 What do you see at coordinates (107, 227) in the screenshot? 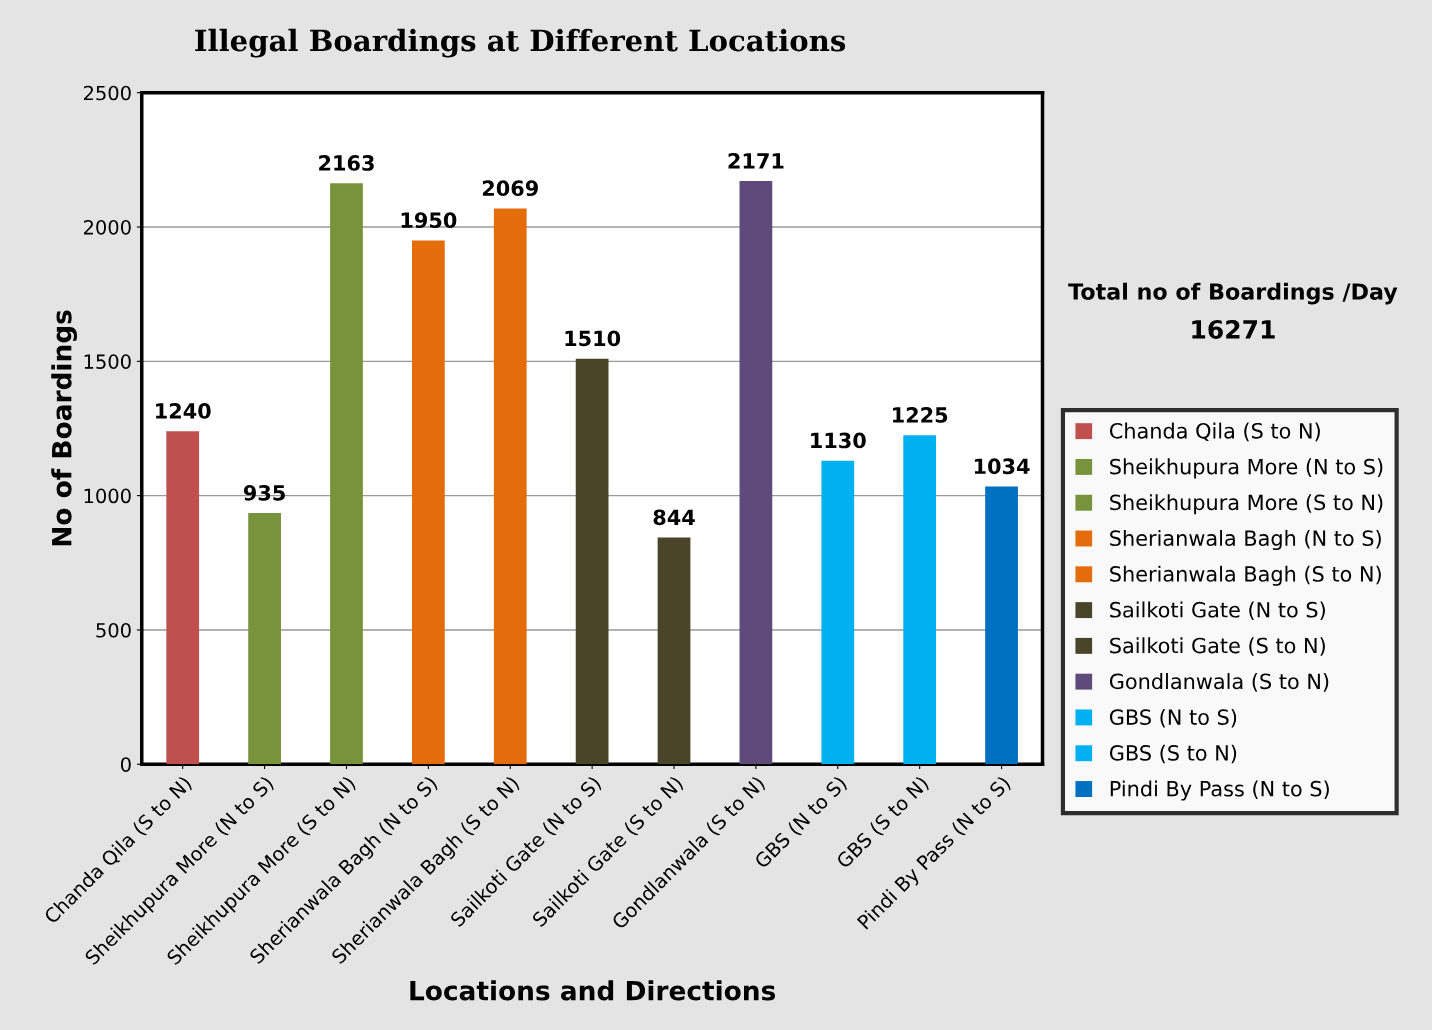
I see `y-tick-label: 2000` at bounding box center [107, 227].